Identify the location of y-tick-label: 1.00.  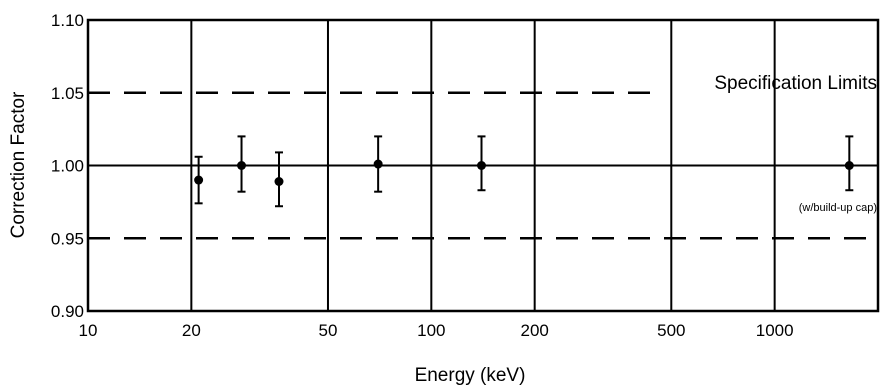
(67, 166).